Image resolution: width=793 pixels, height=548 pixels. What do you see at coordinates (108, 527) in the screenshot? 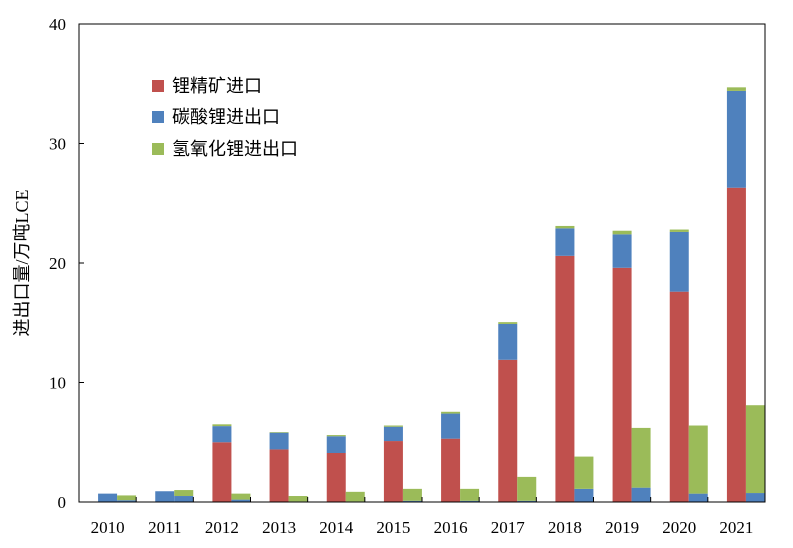
I see `x-tick-label: 2010` at bounding box center [108, 527].